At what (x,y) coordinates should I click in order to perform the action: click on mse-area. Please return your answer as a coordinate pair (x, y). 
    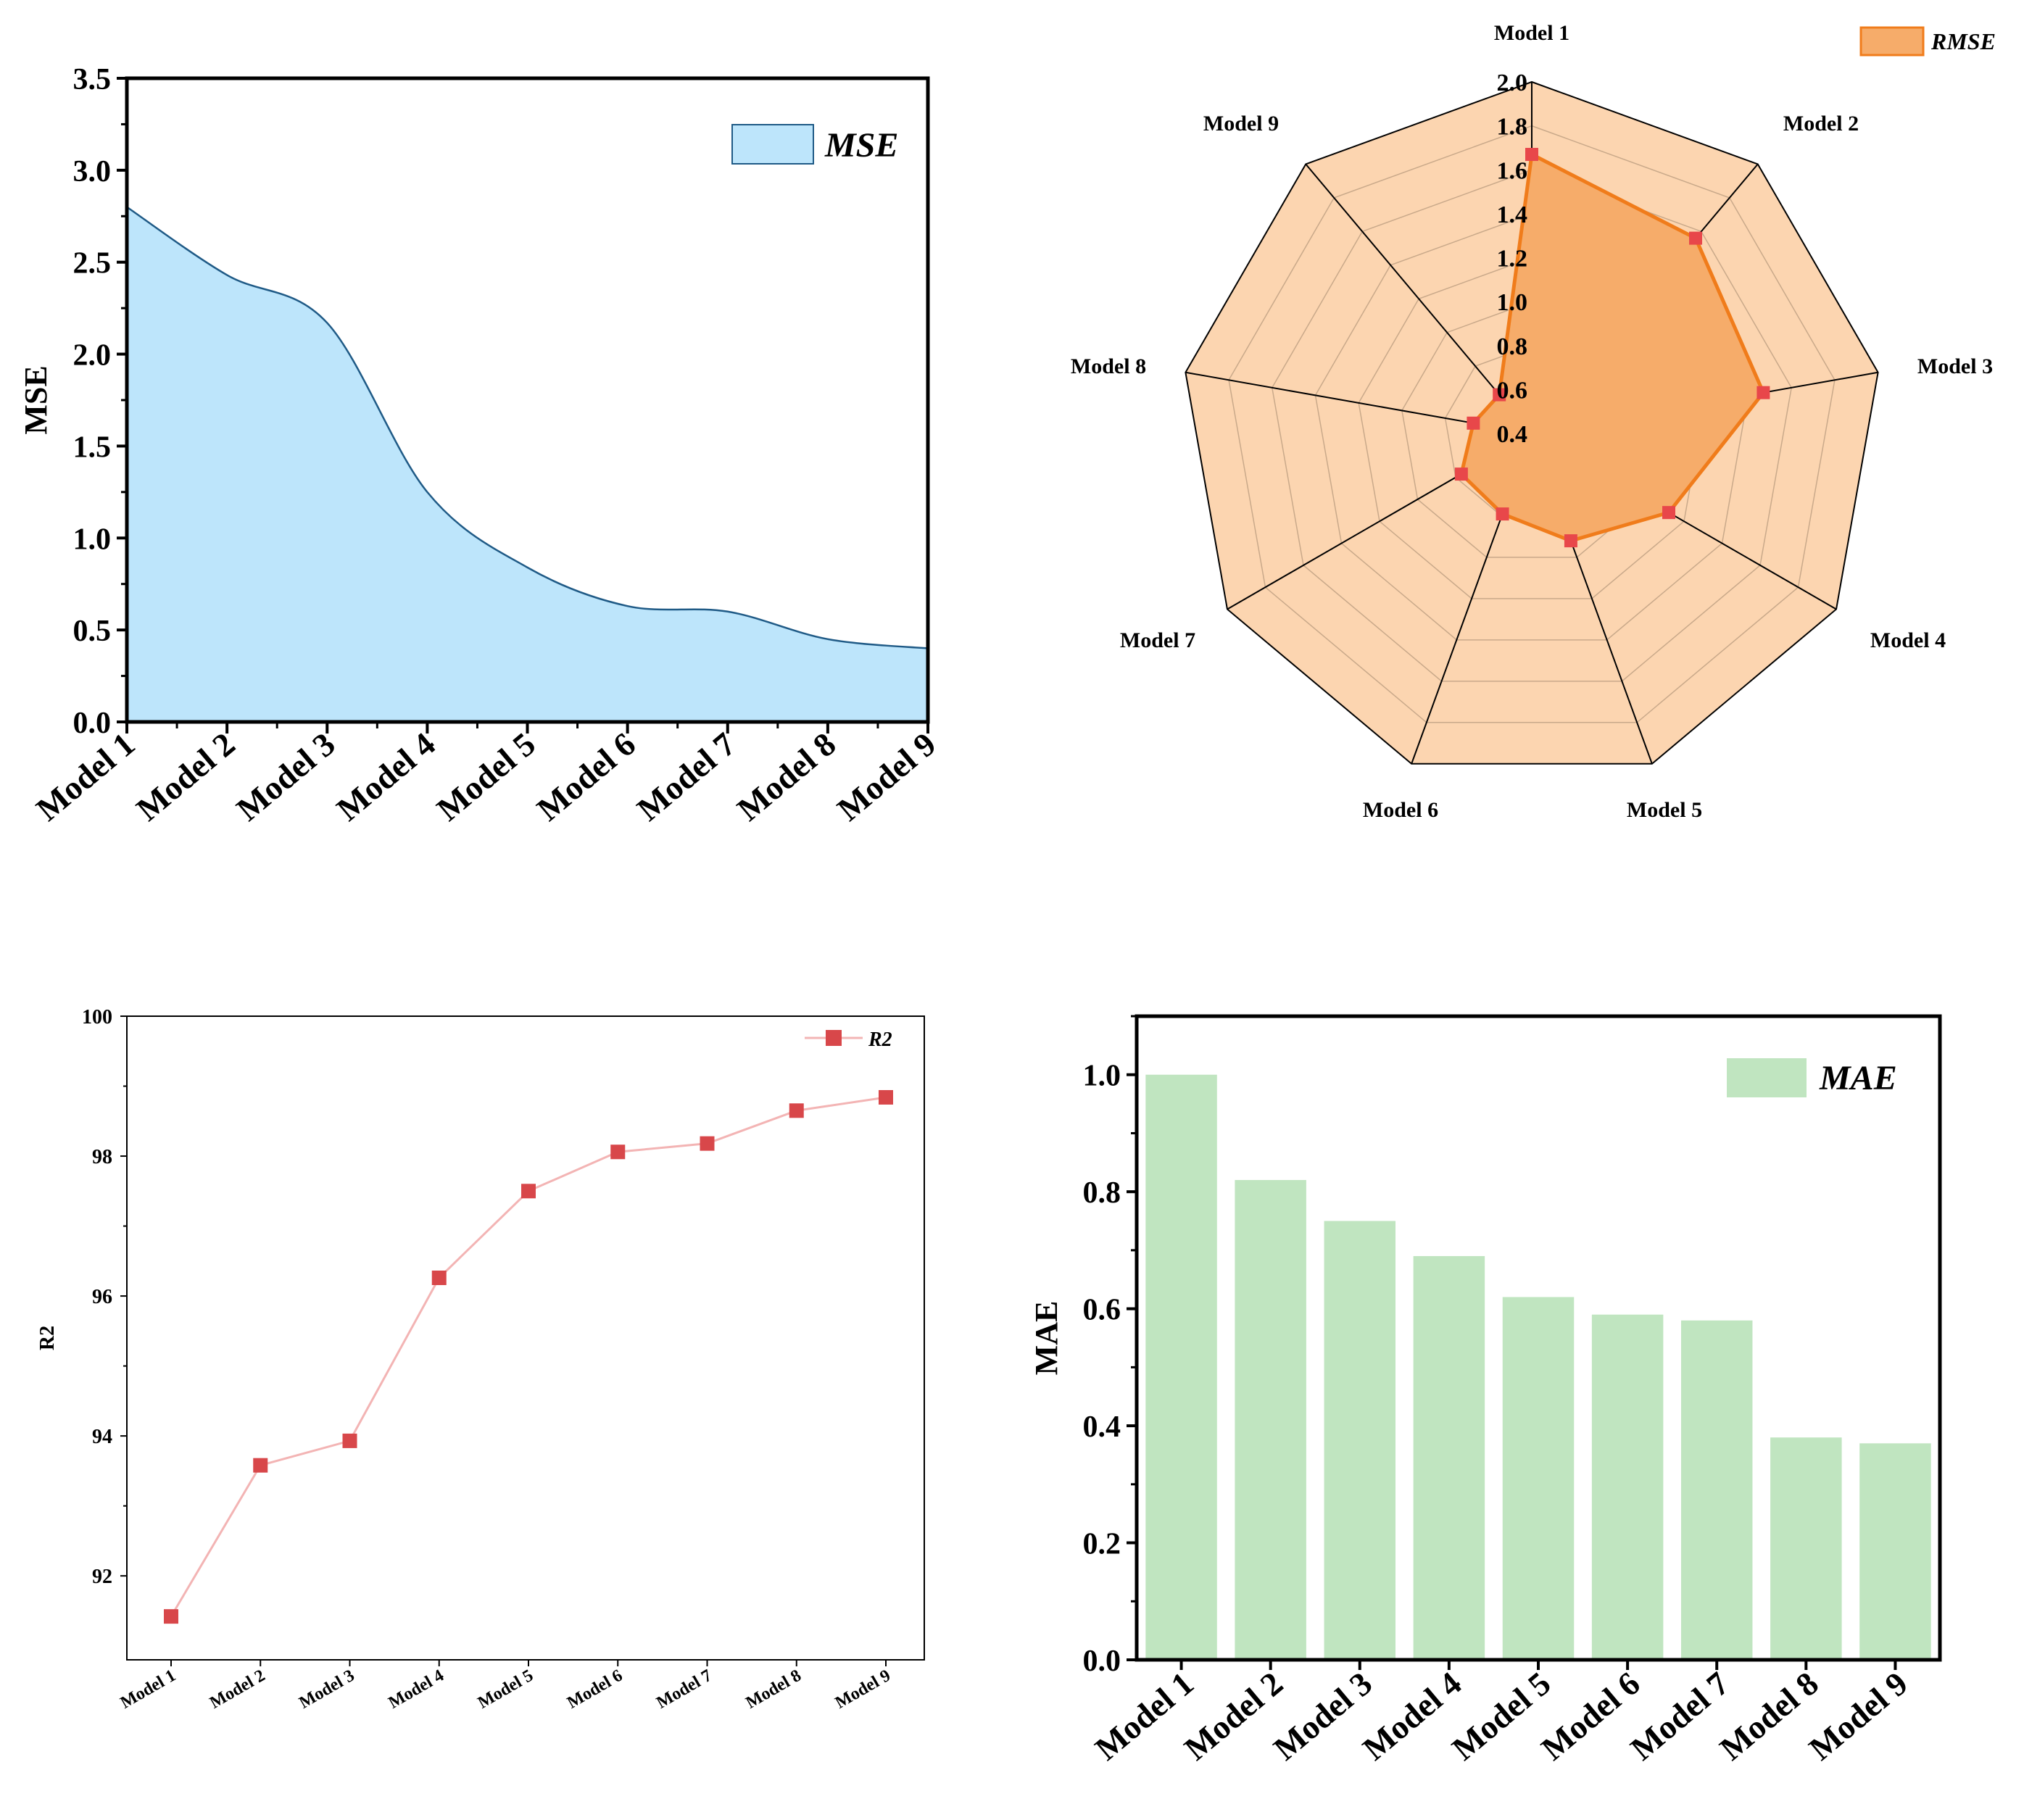
    Looking at the image, I should click on (527, 465).